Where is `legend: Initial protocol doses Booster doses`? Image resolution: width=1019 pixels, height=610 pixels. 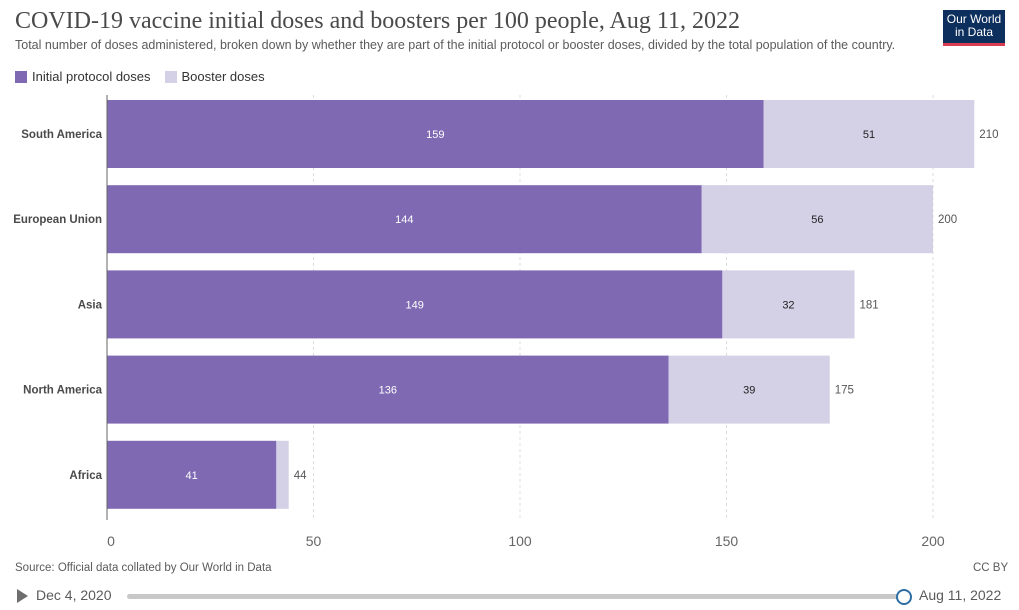 legend: Initial protocol doses Booster doses is located at coordinates (147, 76).